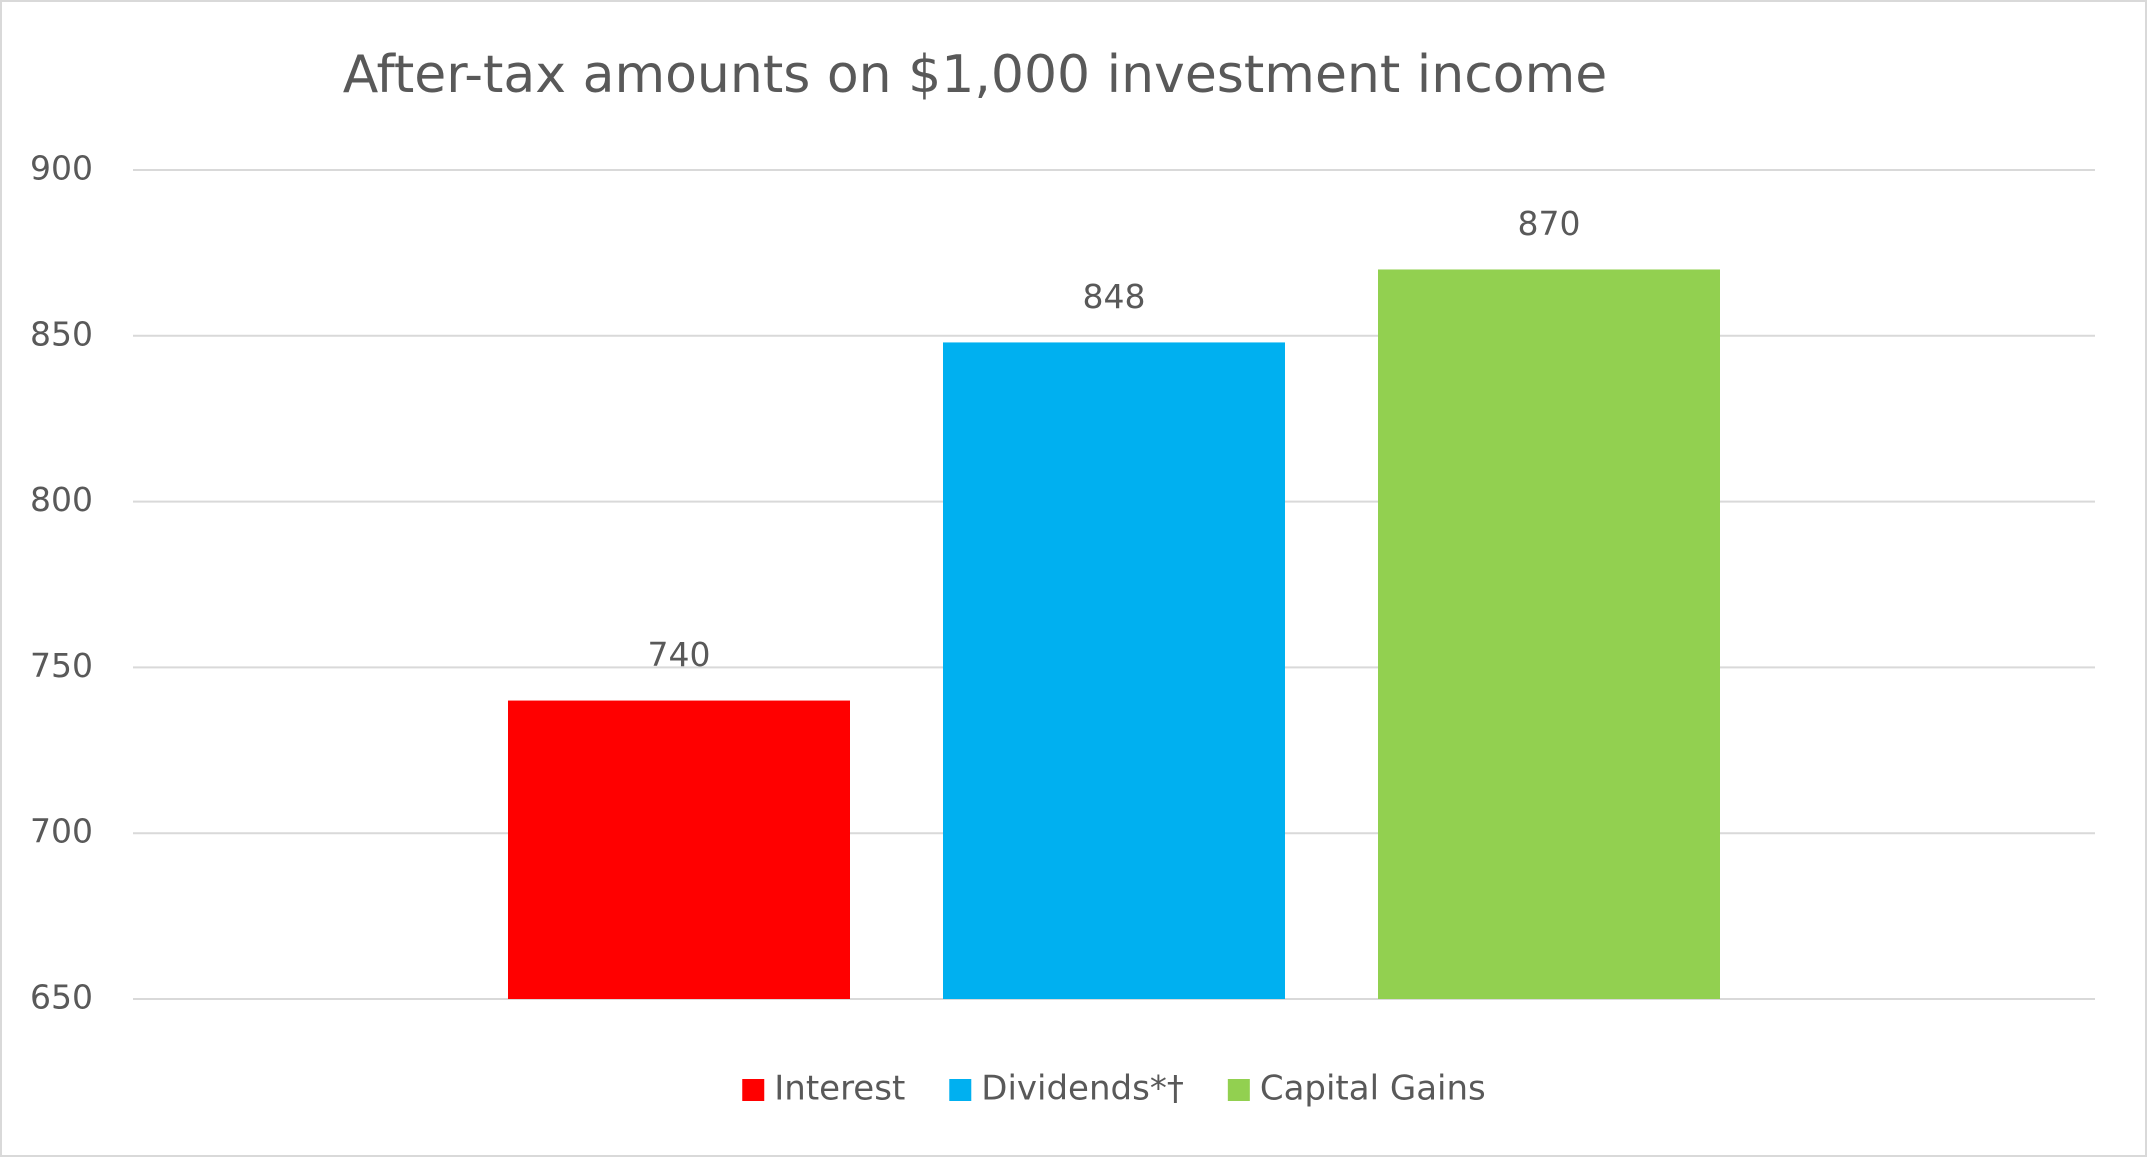 This screenshot has width=2147, height=1157. Describe the element at coordinates (1082, 1089) in the screenshot. I see `legend-label: Dividends*†` at that location.